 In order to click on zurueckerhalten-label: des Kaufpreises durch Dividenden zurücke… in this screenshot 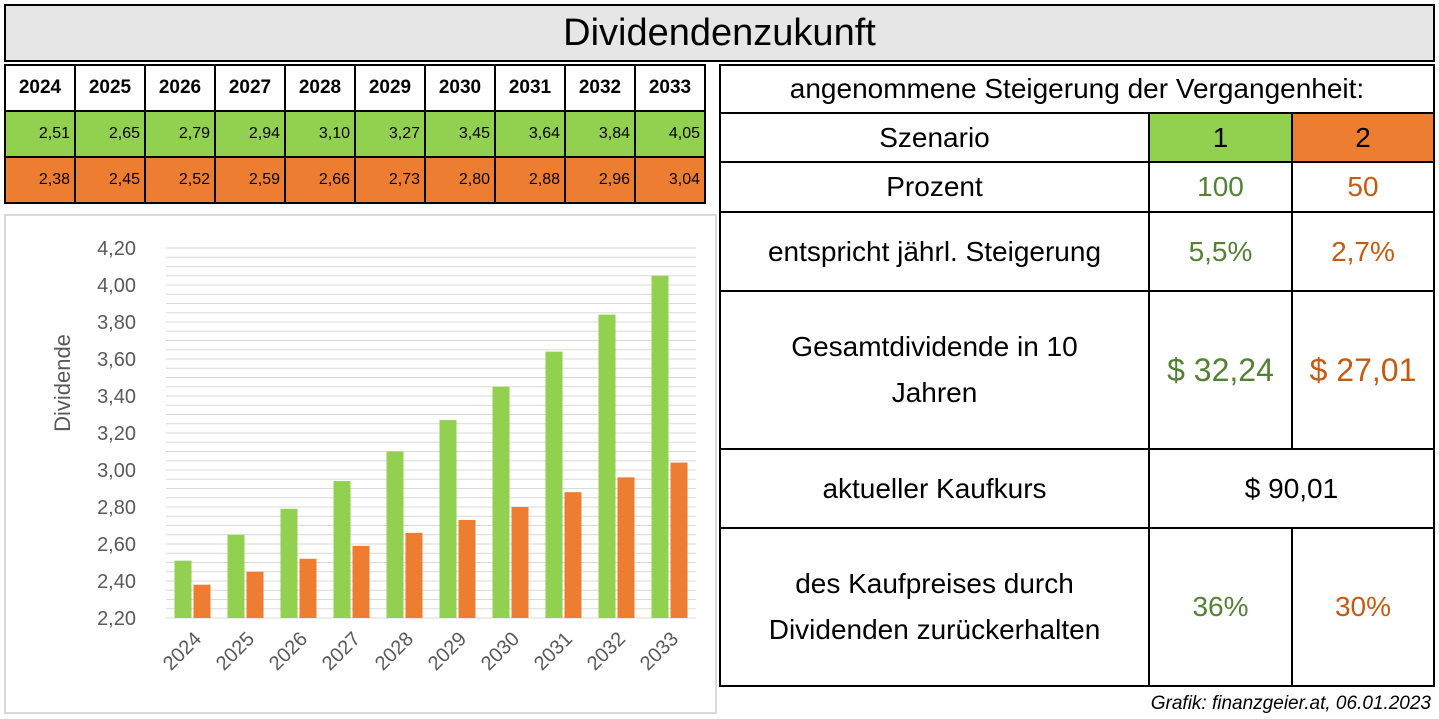, I will do `click(934, 607)`.